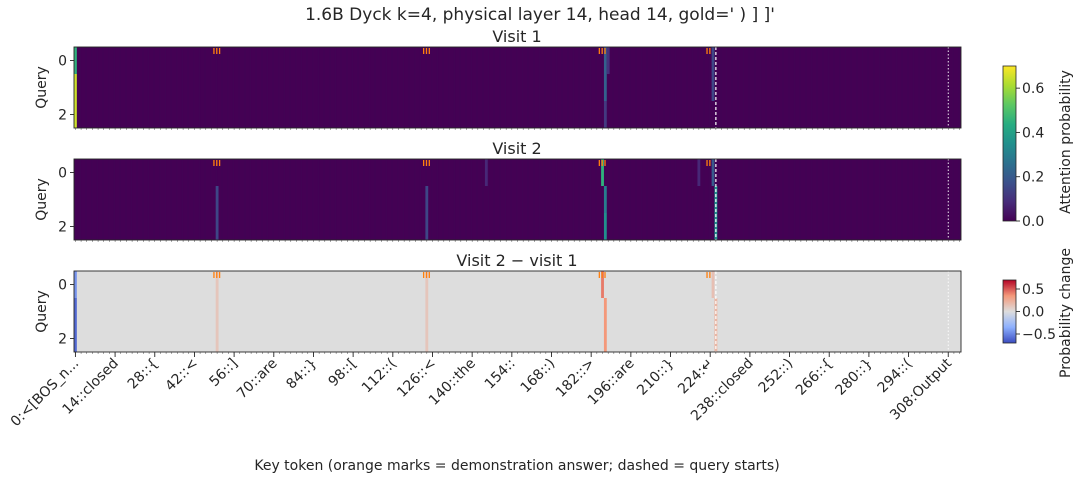 Image resolution: width=1080 pixels, height=482 pixels. What do you see at coordinates (1033, 313) in the screenshot?
I see `colorbar-tick-label: 0.0` at bounding box center [1033, 313].